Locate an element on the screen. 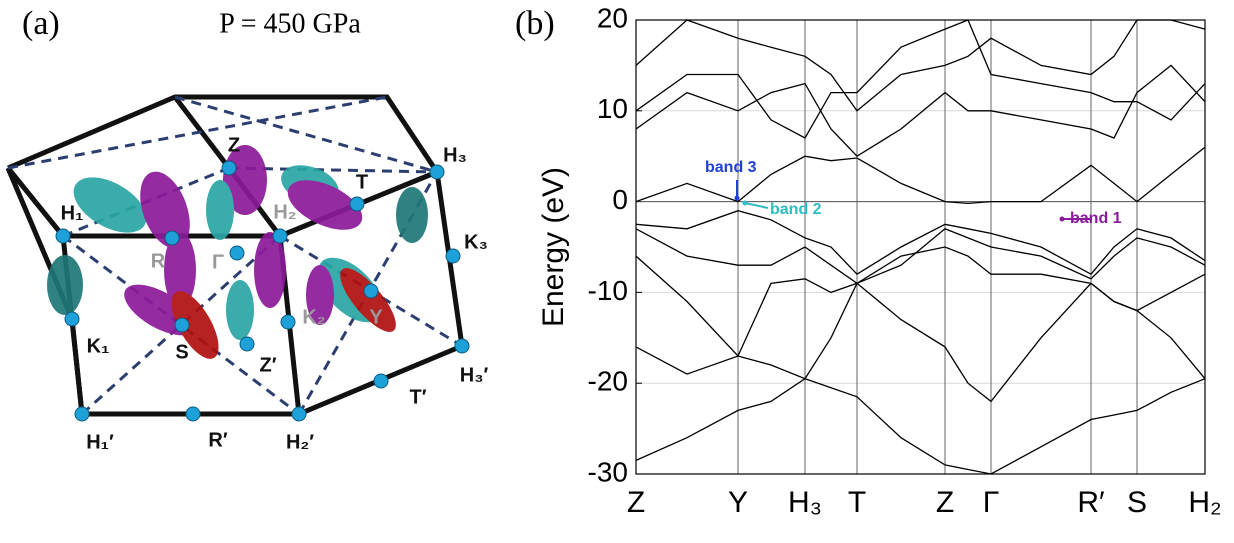 The width and height of the screenshot is (1234, 543). x-tick-label: T is located at coordinates (857, 502).